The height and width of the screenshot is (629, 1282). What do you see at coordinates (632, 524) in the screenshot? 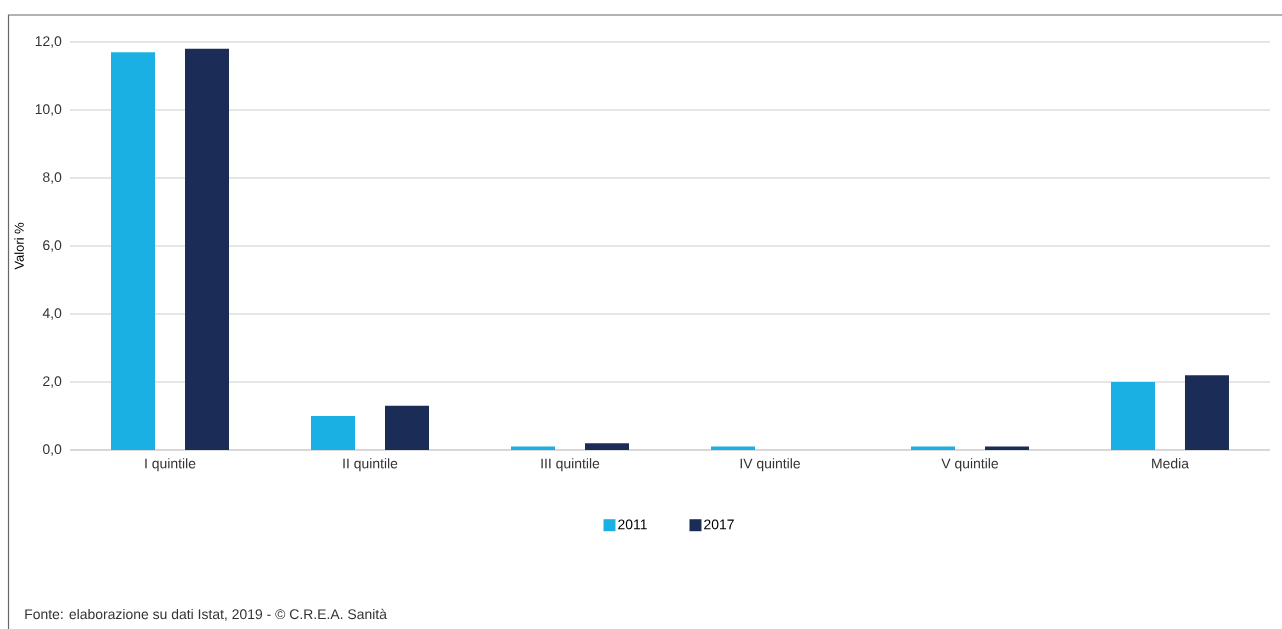
I see `legend-label: 2011` at bounding box center [632, 524].